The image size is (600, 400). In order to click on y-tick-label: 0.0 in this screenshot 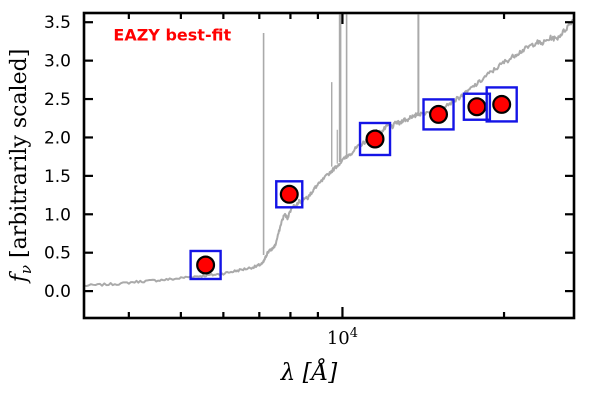, I will do `click(57, 292)`.